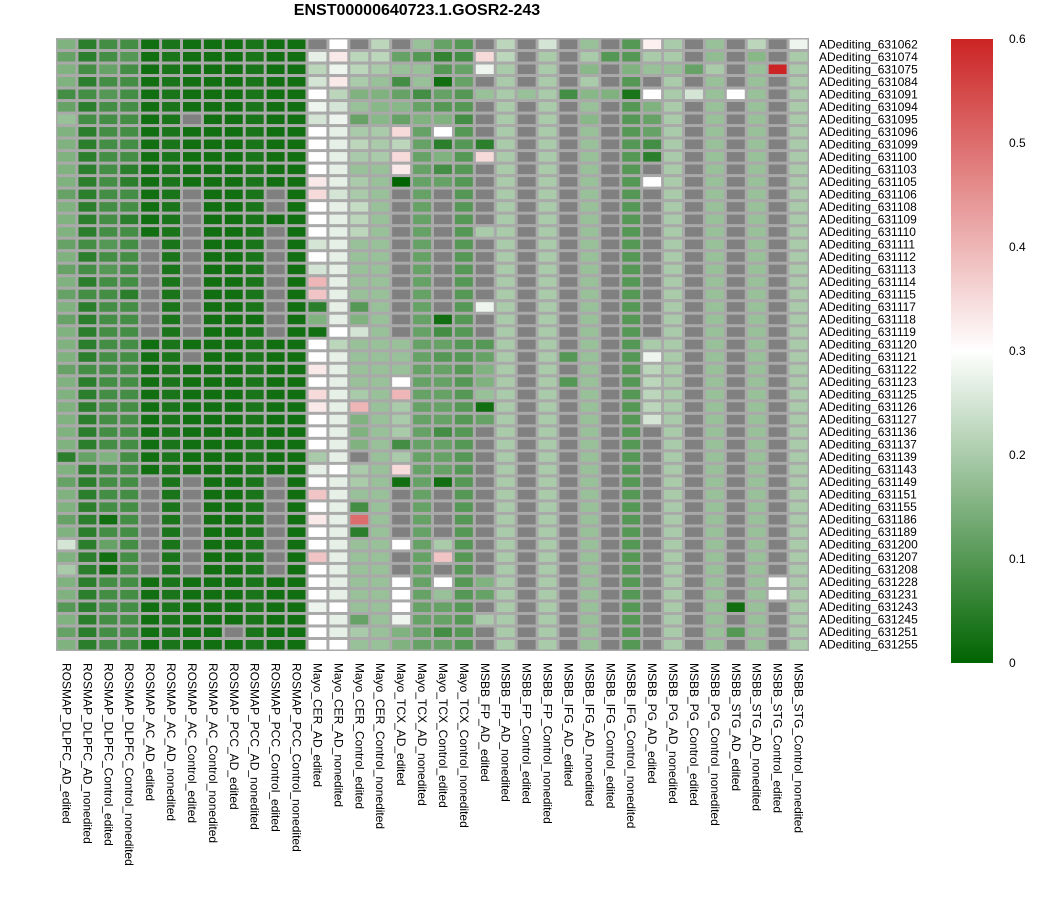  What do you see at coordinates (338, 735) in the screenshot?
I see `column-label: Mayo_CER_AD_nonedited` at bounding box center [338, 735].